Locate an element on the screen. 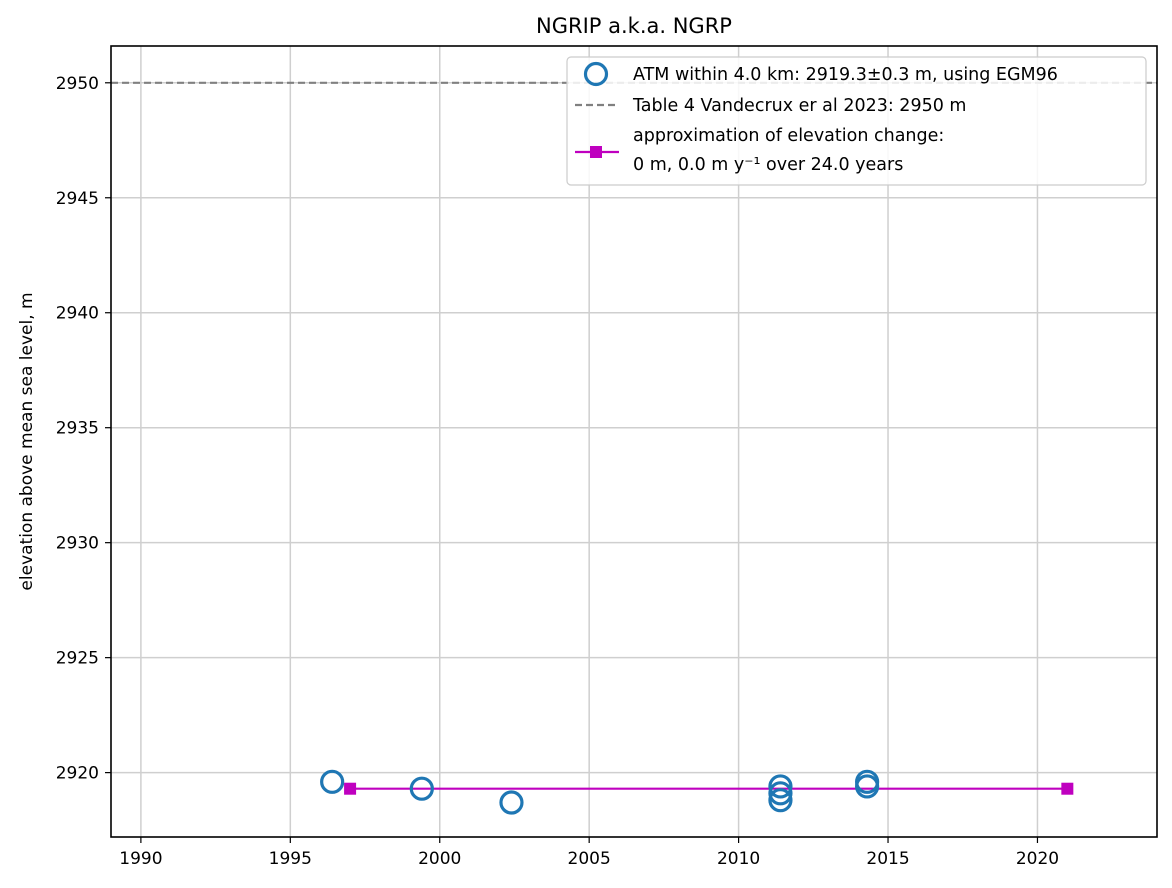 Image resolution: width=1172 pixels, height=888 pixels. x-tick-label: 2010 is located at coordinates (738, 859).